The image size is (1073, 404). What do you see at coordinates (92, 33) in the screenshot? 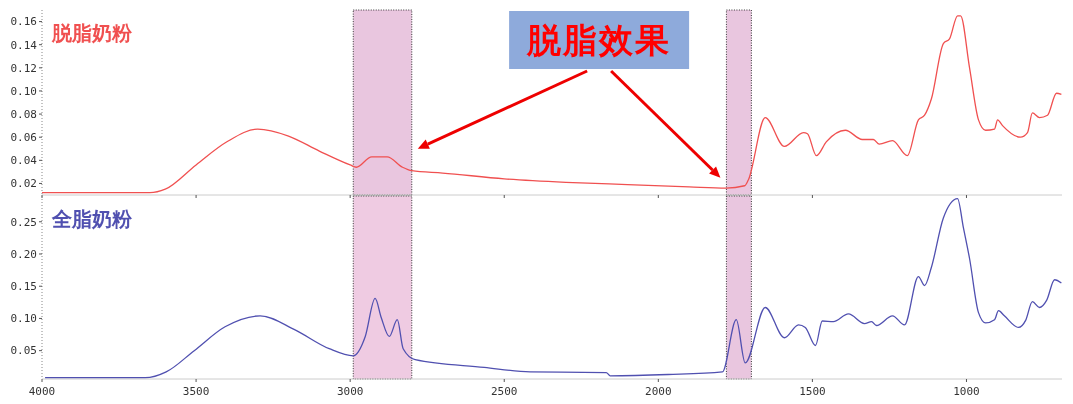
I see `text: 脱脂奶粉` at bounding box center [92, 33].